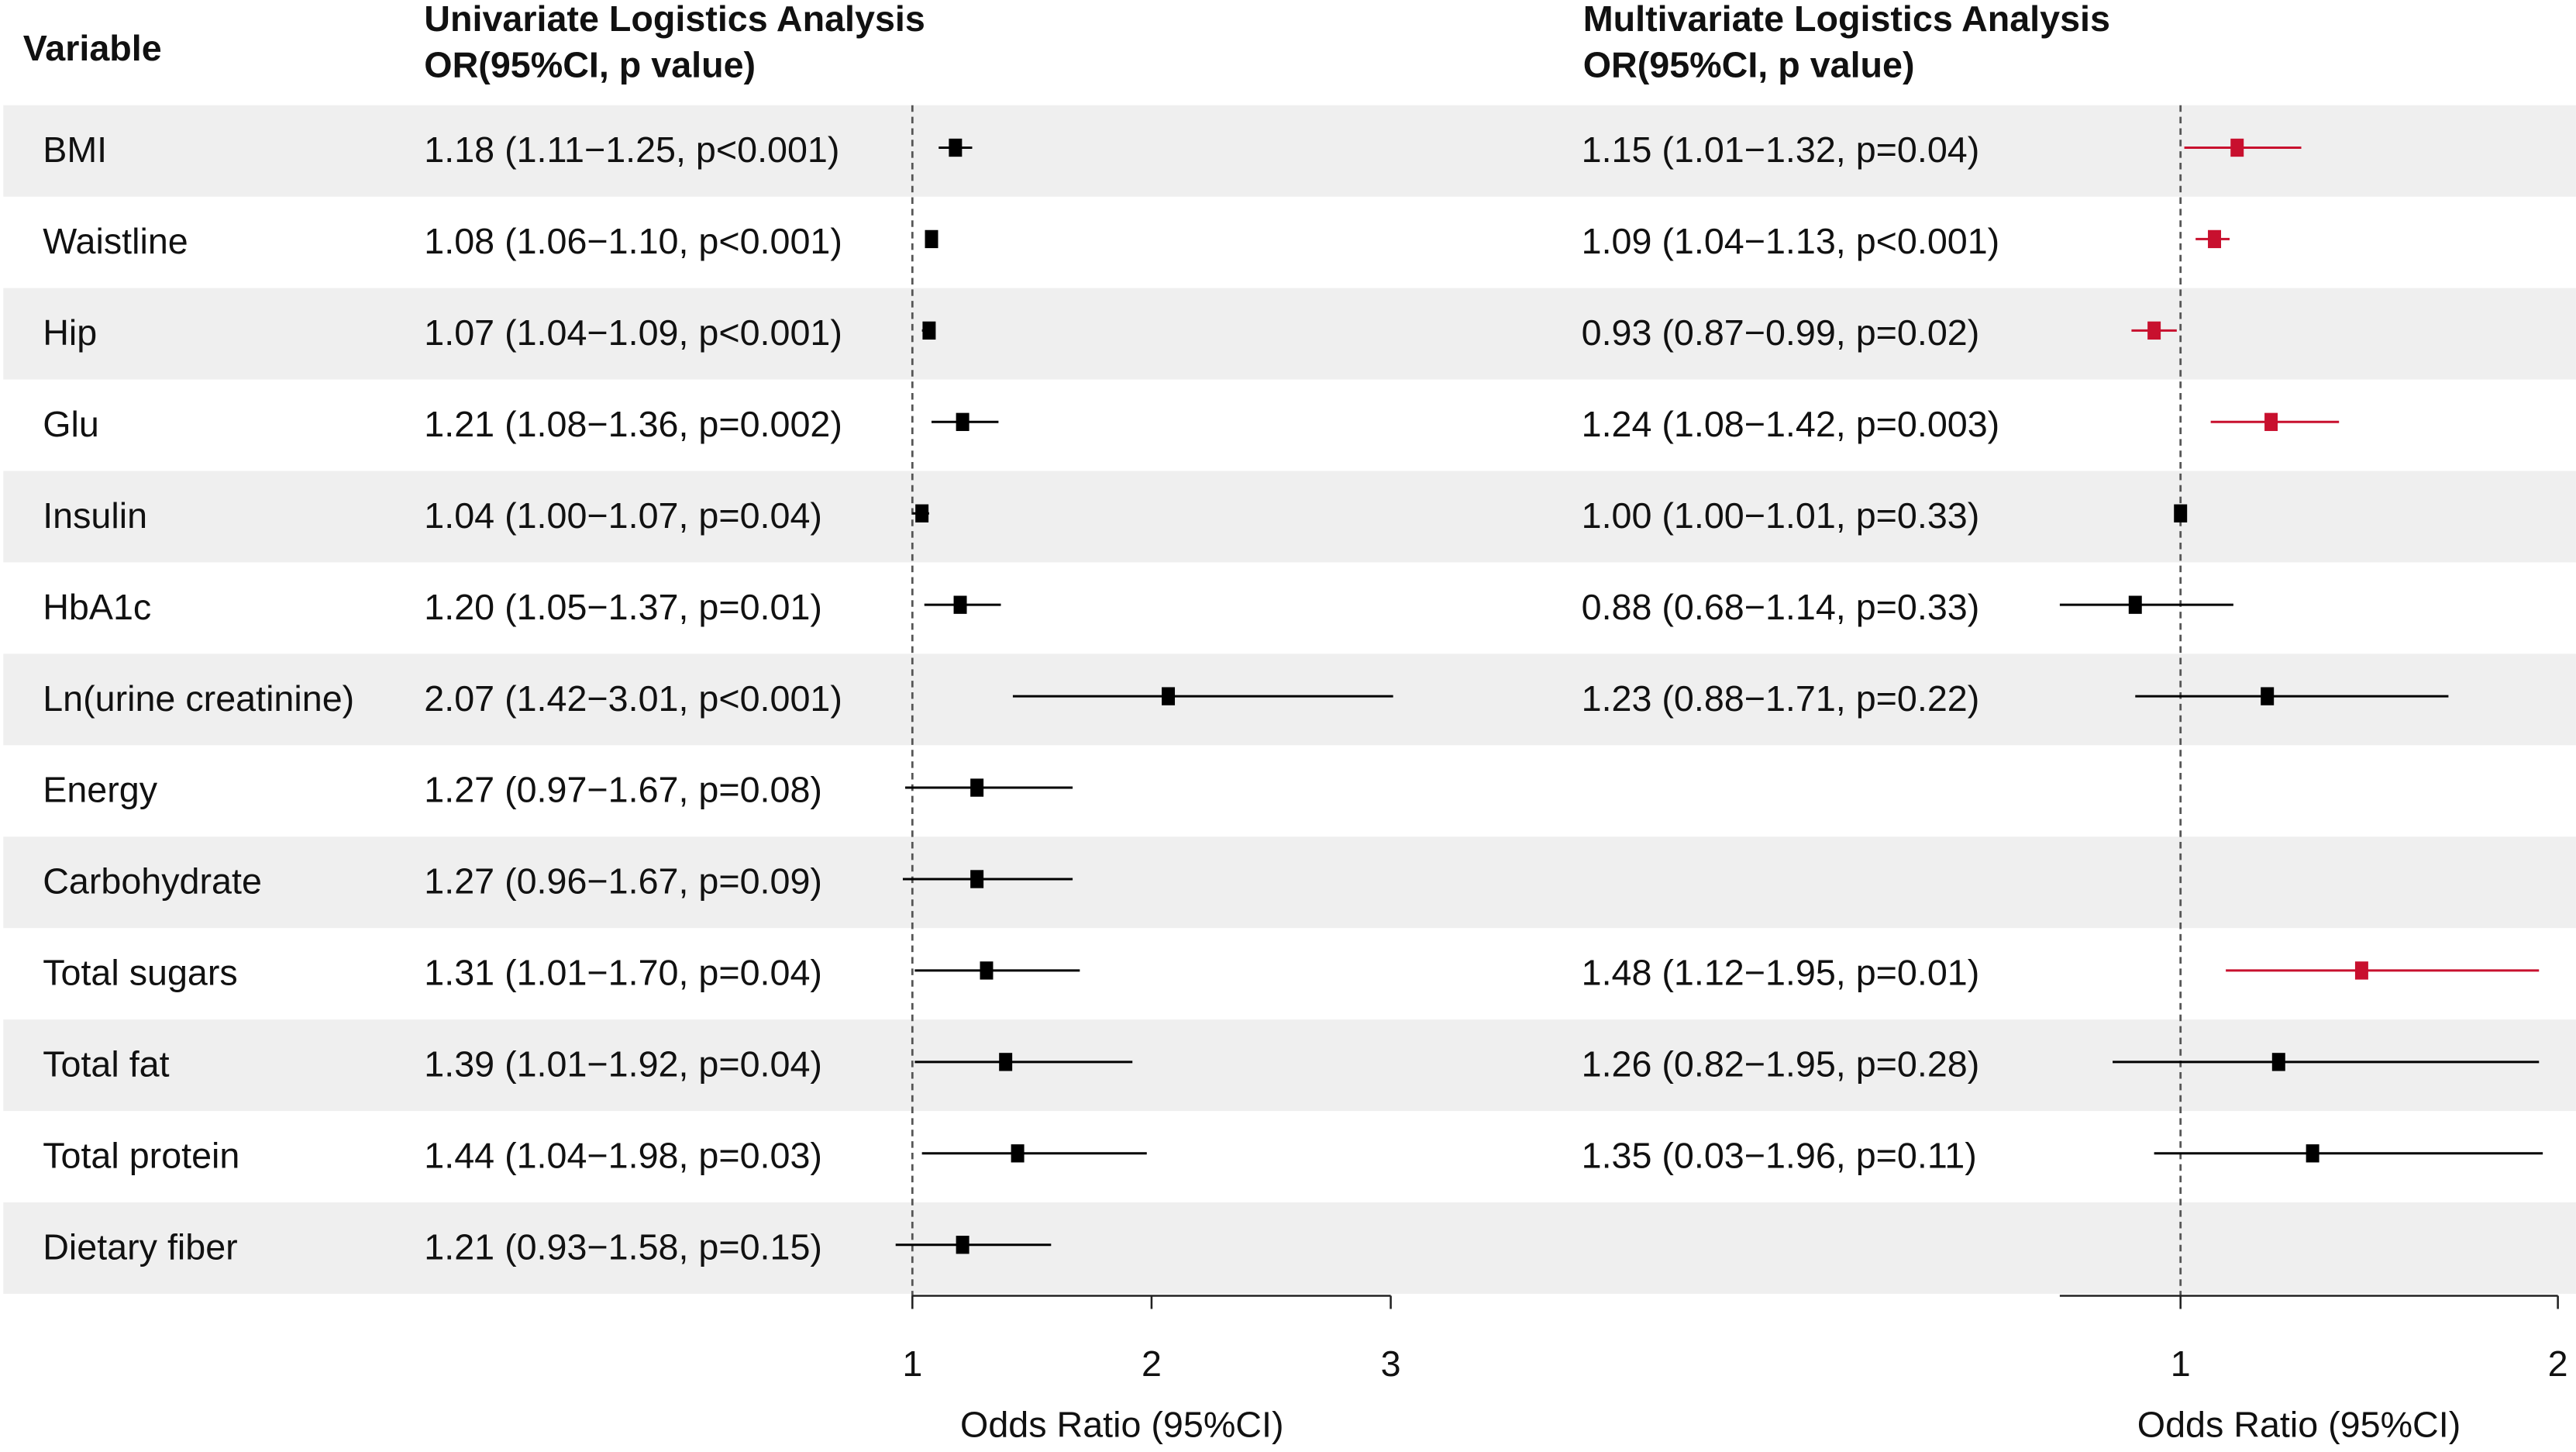 This screenshot has width=2576, height=1452. Describe the element at coordinates (1781, 1064) in the screenshot. I see `or-label: 1.26 (0.82−1.95, p=0.28)` at that location.